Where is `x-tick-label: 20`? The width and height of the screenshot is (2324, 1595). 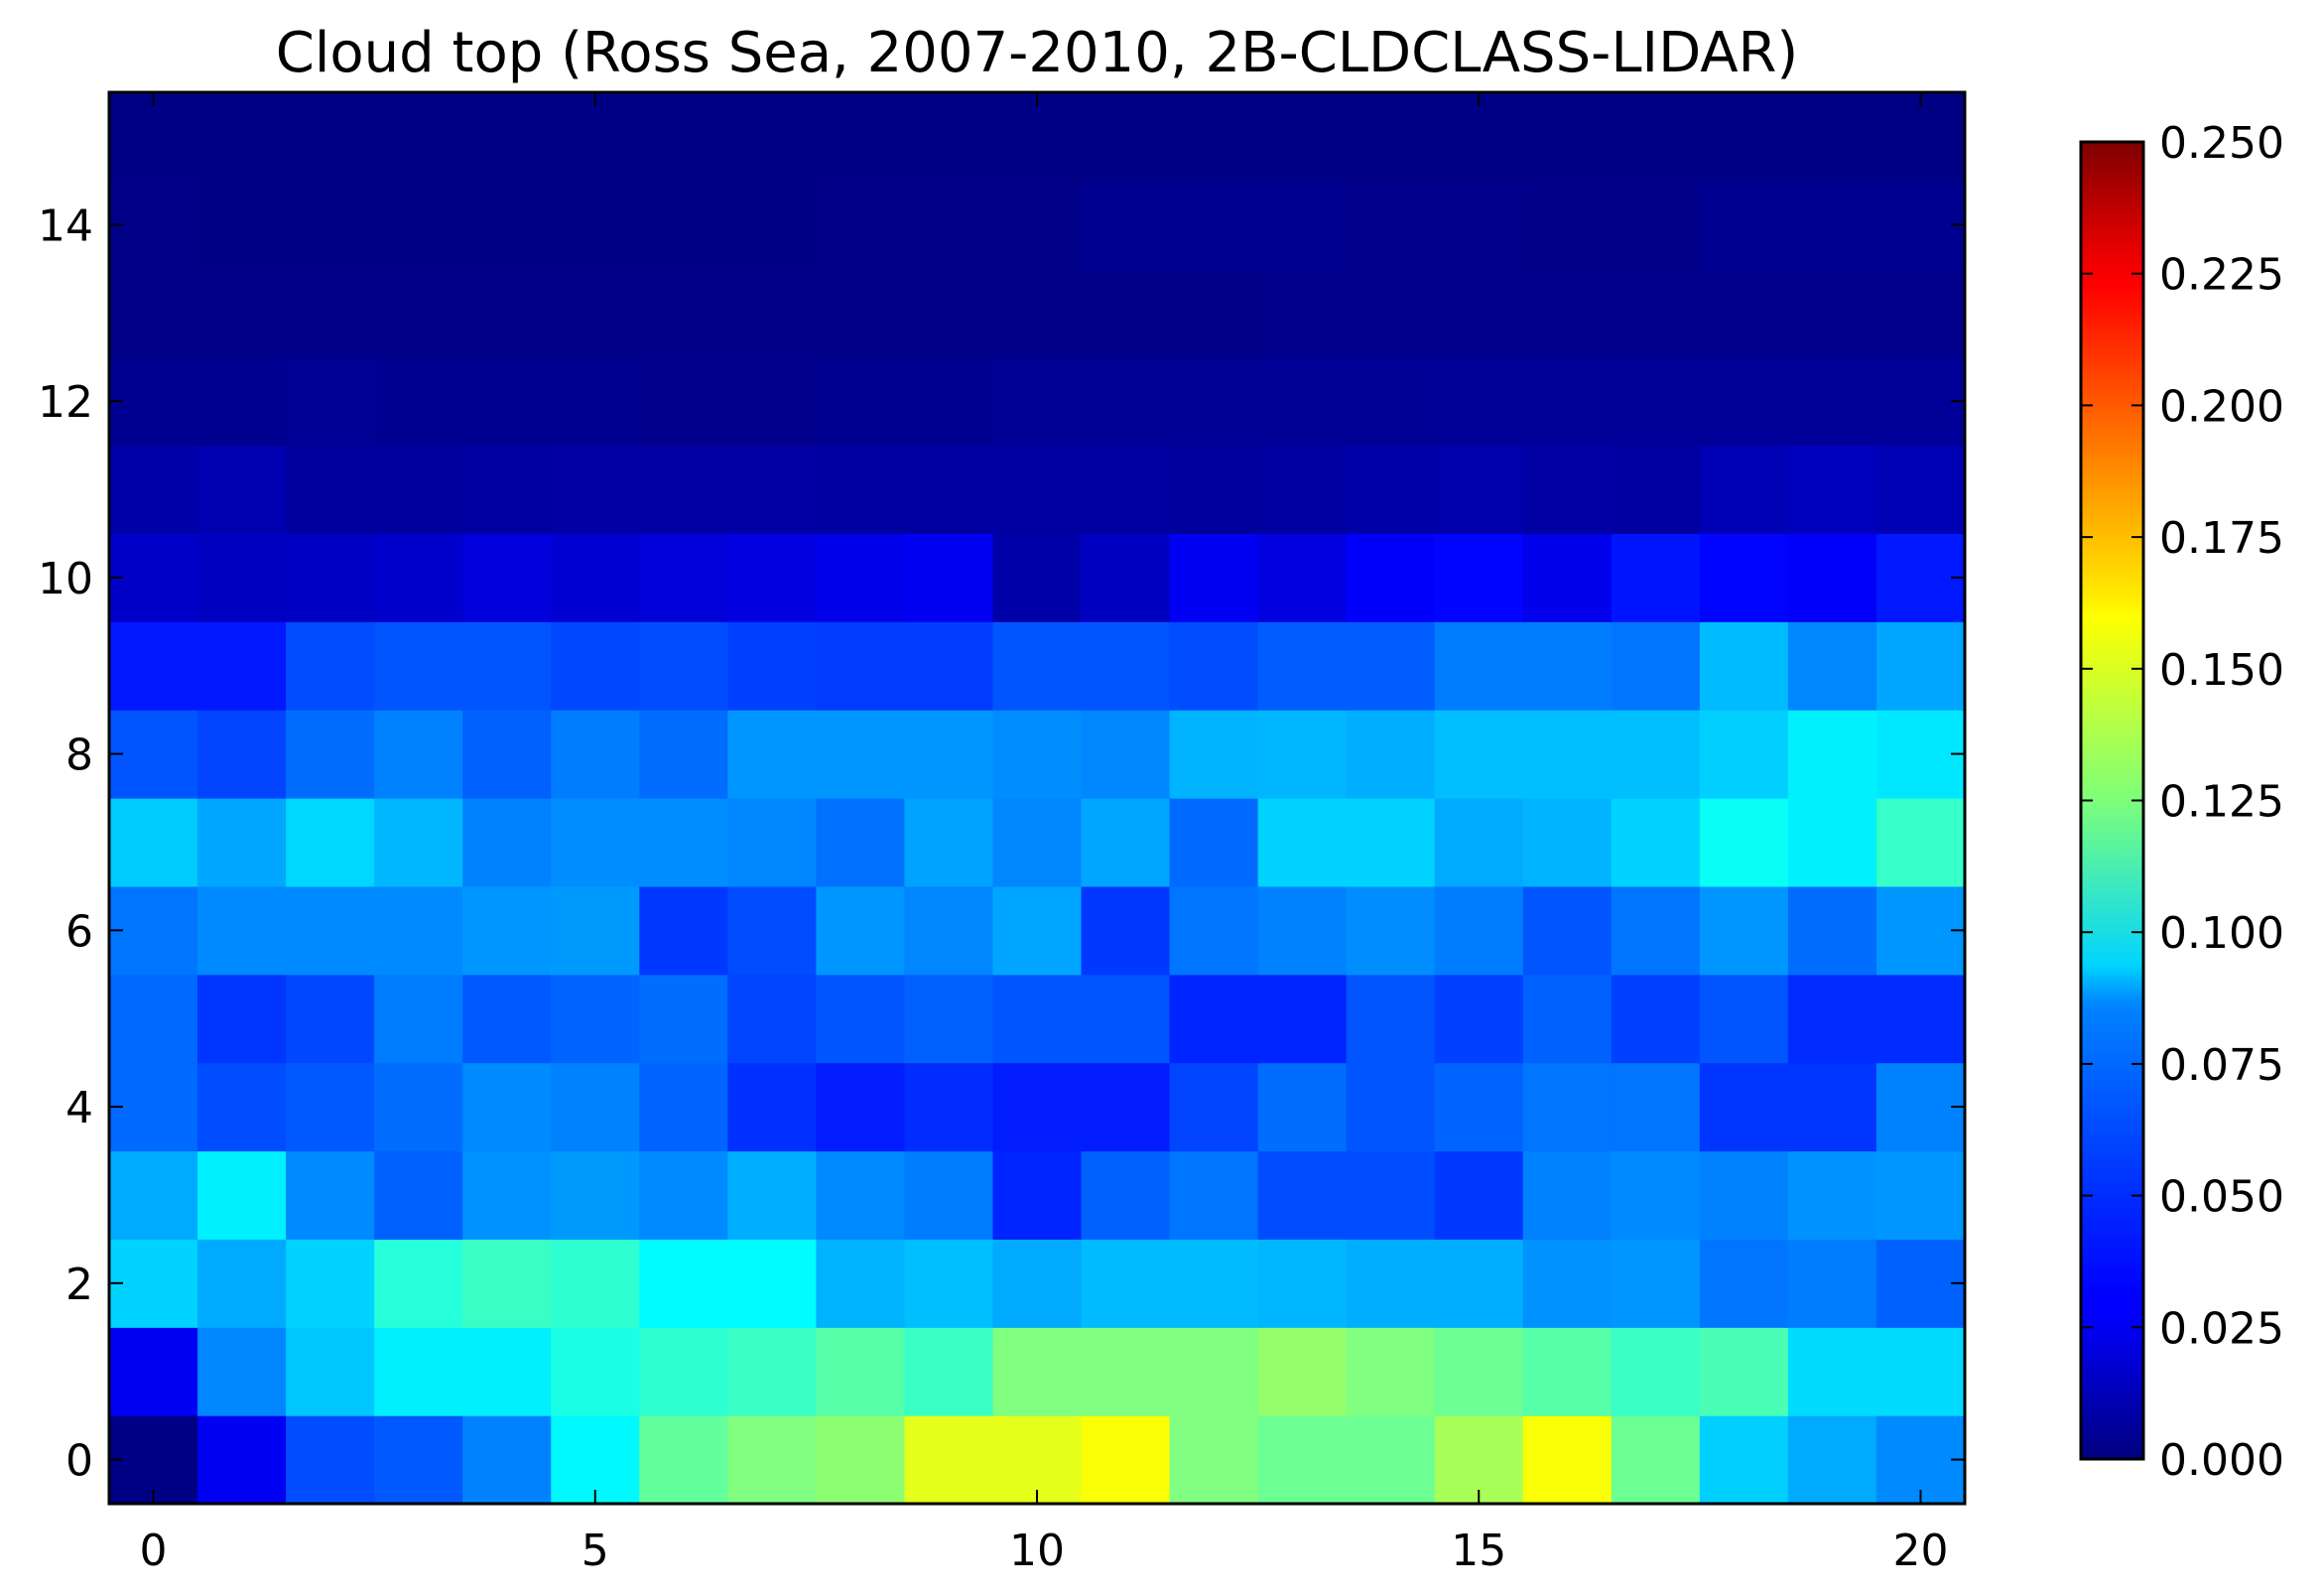 x-tick-label: 20 is located at coordinates (1920, 1551).